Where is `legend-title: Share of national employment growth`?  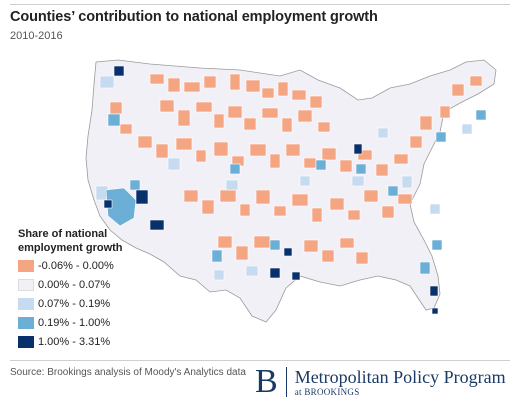 legend-title: Share of national employment growth is located at coordinates (70, 241).